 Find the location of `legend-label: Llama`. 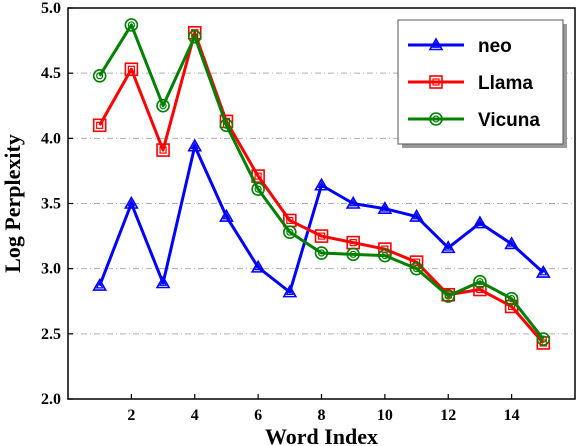

legend-label: Llama is located at coordinates (505, 83).